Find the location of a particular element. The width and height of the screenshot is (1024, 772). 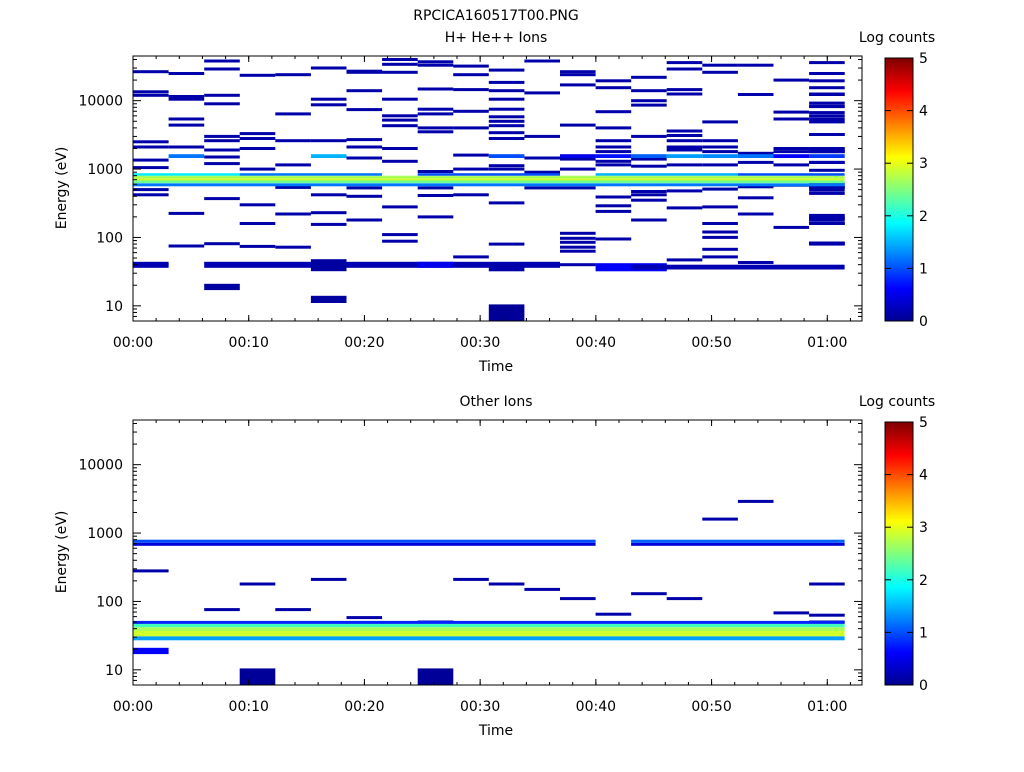

x-tick-label: 00:50 is located at coordinates (711, 707).